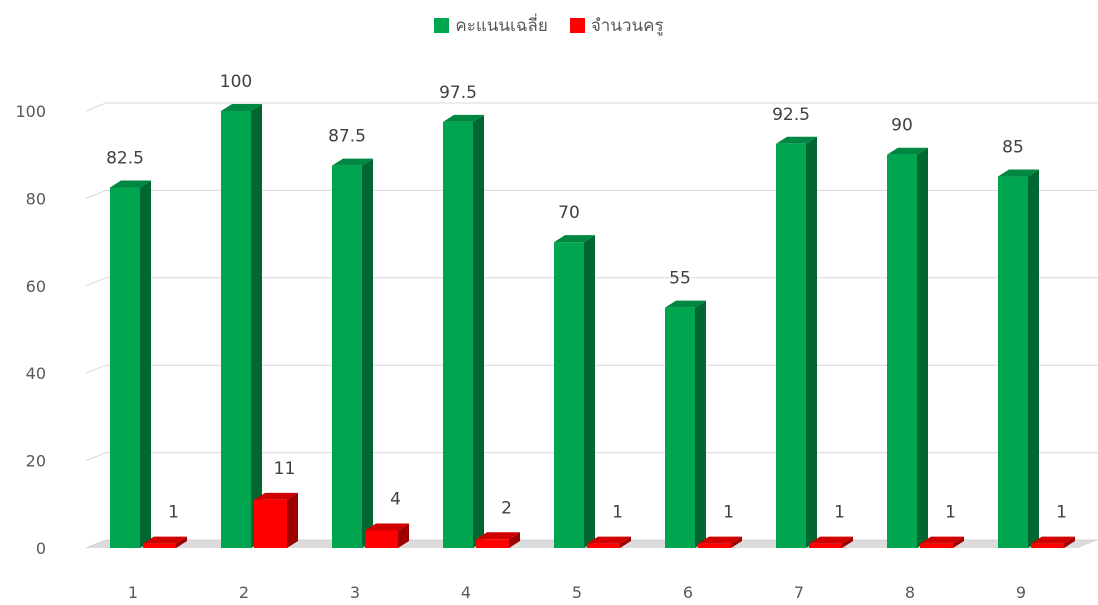 The width and height of the screenshot is (1098, 605). Describe the element at coordinates (133, 592) in the screenshot. I see `x-tick-label: 1` at that location.